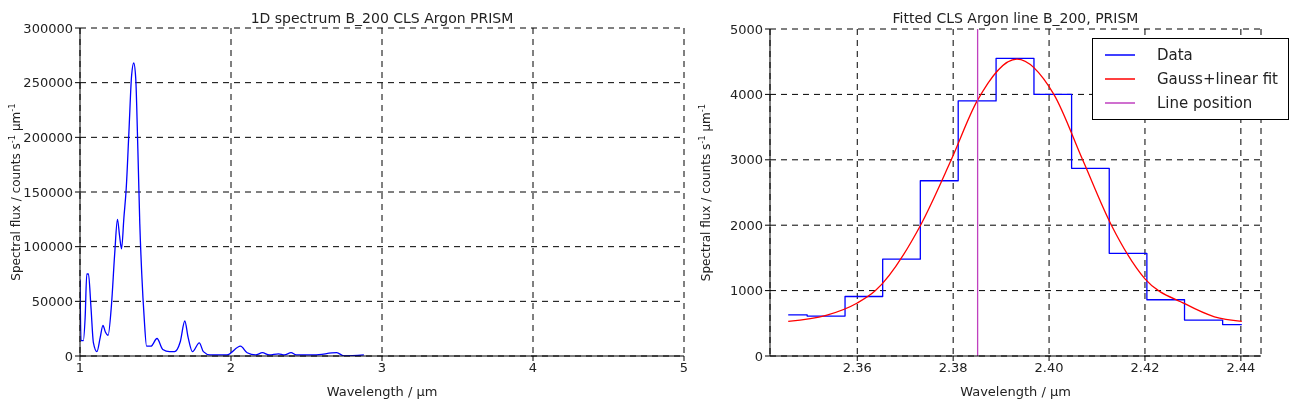  Describe the element at coordinates (382, 18) in the screenshot. I see `chart-title: 1D spectrum B_200 CLS Argon PRISM` at that location.